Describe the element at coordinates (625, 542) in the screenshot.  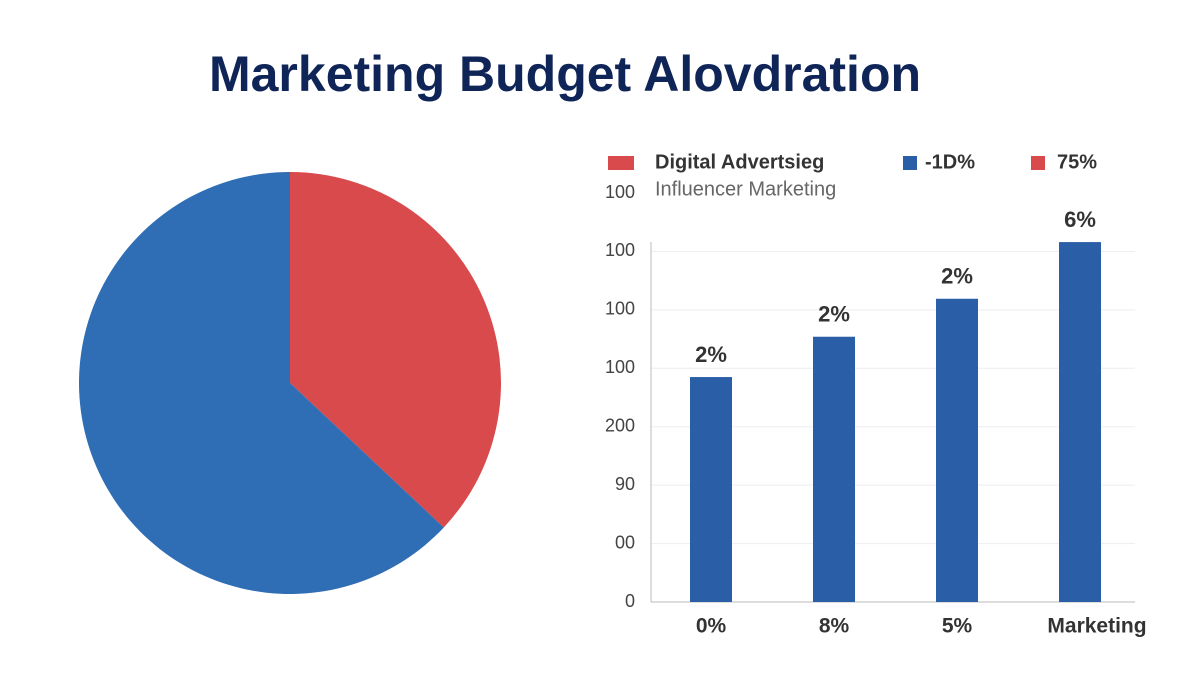
I see `y-tick-label: 00` at that location.